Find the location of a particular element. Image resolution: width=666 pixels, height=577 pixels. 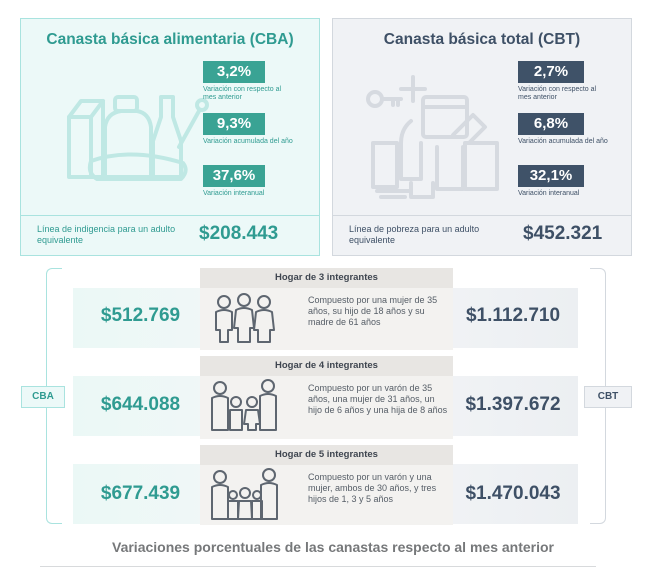

groceries-icon is located at coordinates (138, 138).